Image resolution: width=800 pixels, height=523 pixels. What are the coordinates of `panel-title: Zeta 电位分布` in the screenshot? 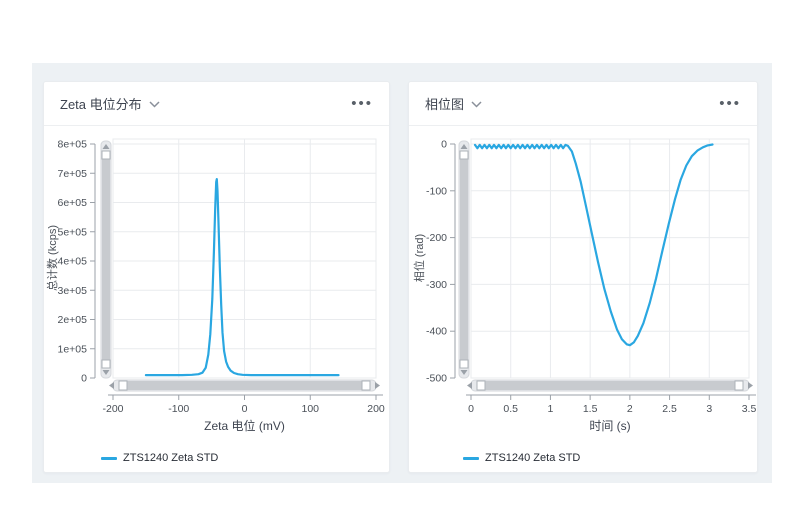 It's located at (101, 104).